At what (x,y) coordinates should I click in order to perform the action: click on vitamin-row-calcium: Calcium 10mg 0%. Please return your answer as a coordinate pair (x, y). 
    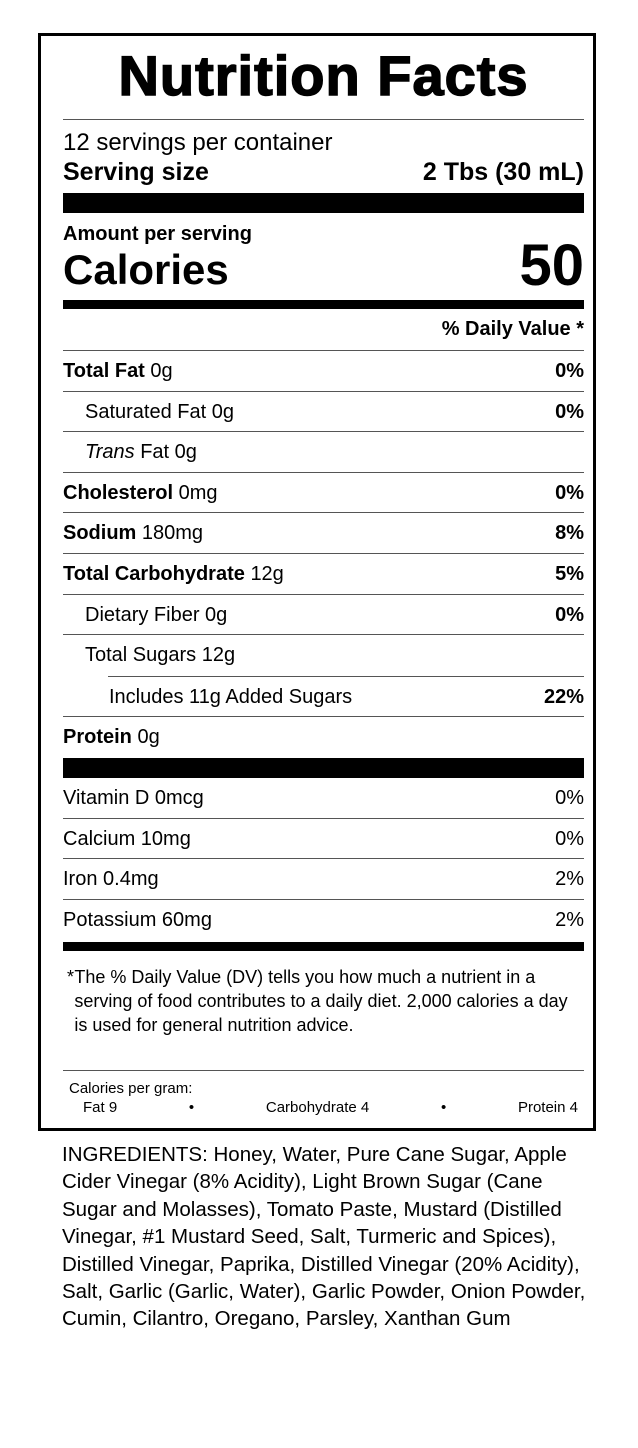
    Looking at the image, I should click on (323, 839).